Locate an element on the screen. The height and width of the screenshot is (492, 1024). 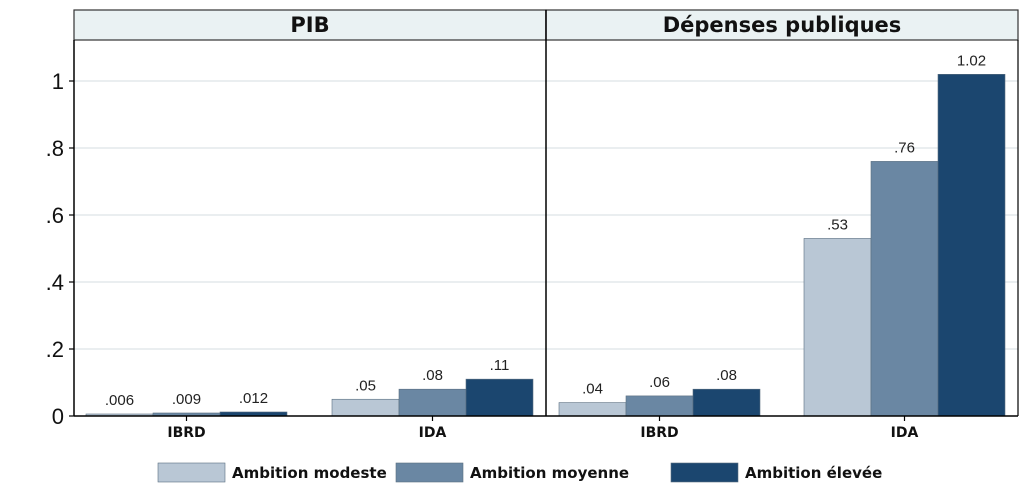
panel-title-depenses-publiques: Dépenses publiques is located at coordinates (782, 25).